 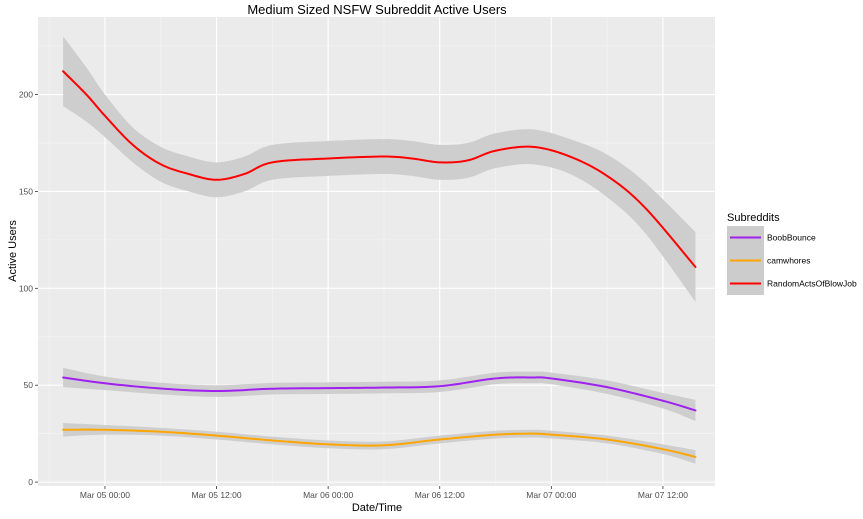 I want to click on chart-title: Medium Sized NSFW Subreddit Active Users, so click(x=377, y=9).